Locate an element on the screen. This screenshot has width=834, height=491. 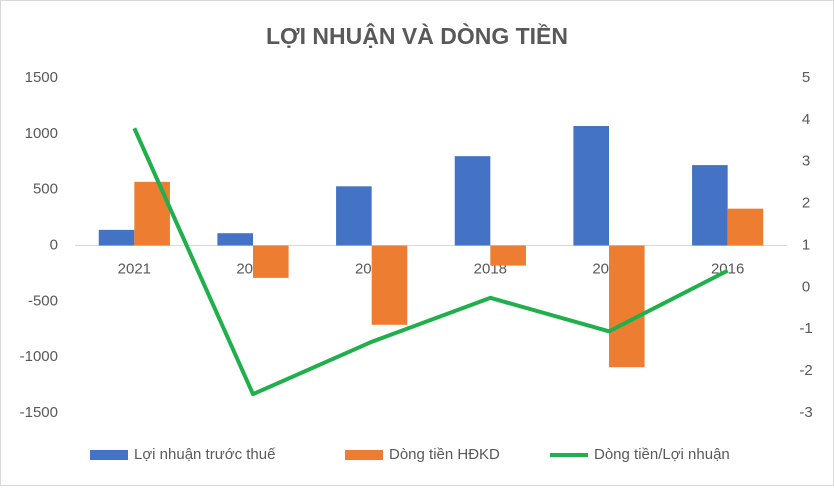
y-tick-label: 0 is located at coordinates (54, 244).